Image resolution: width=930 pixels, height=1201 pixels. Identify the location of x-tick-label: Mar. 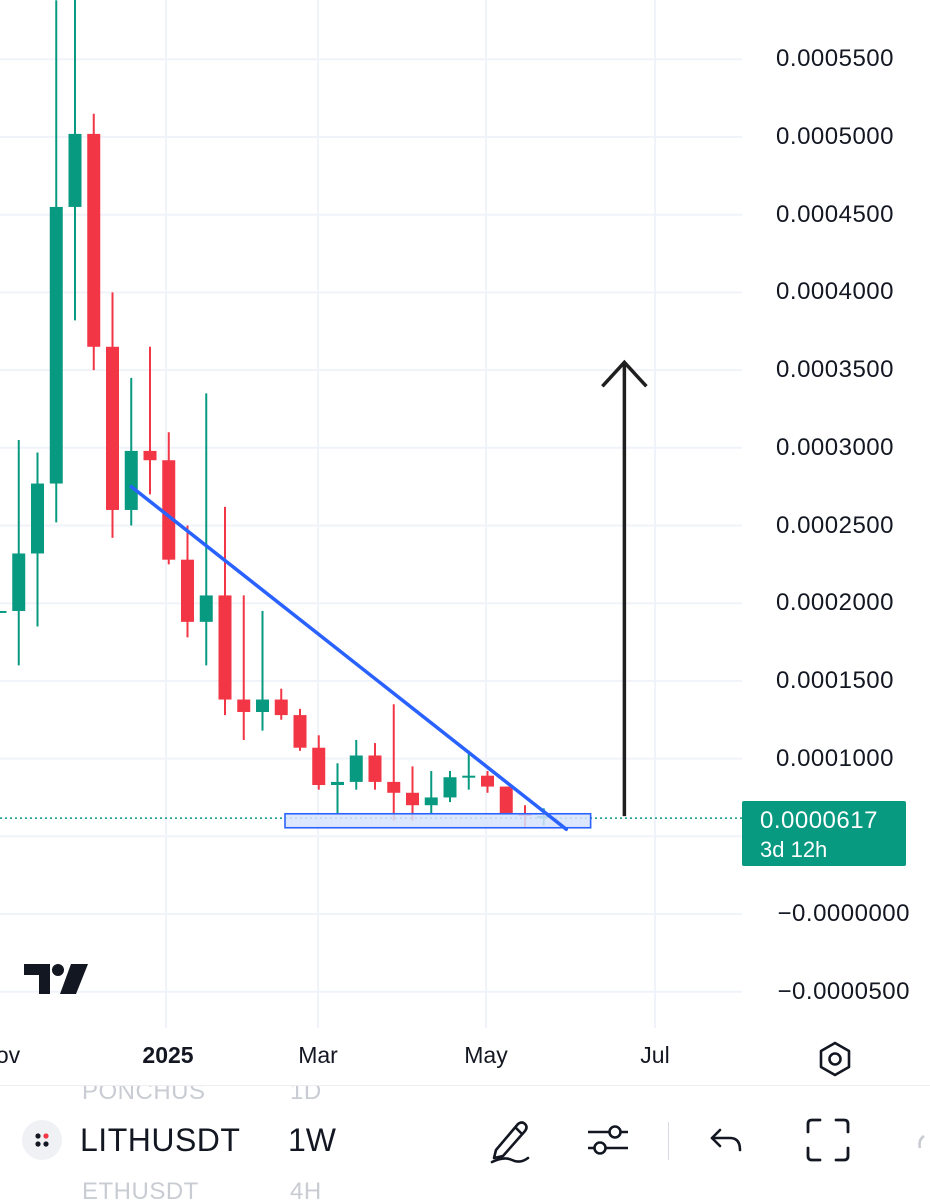
(318, 1055).